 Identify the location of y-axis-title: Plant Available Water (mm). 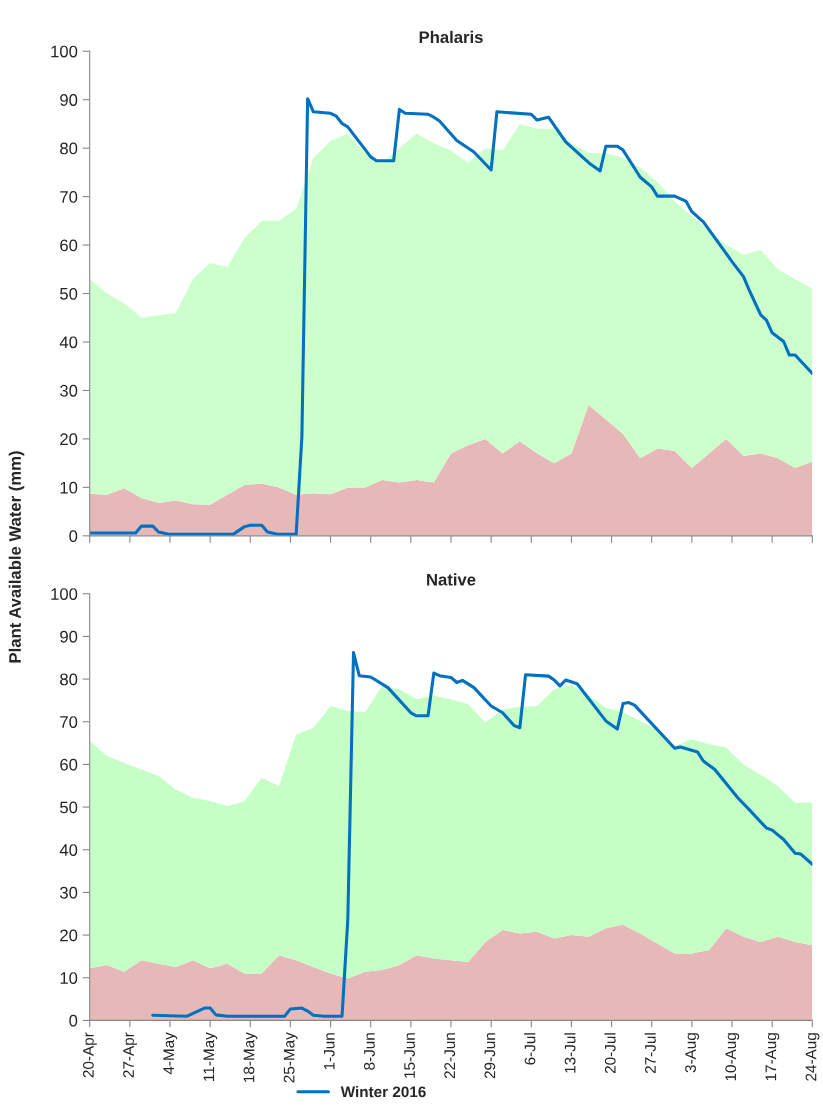
(16, 557).